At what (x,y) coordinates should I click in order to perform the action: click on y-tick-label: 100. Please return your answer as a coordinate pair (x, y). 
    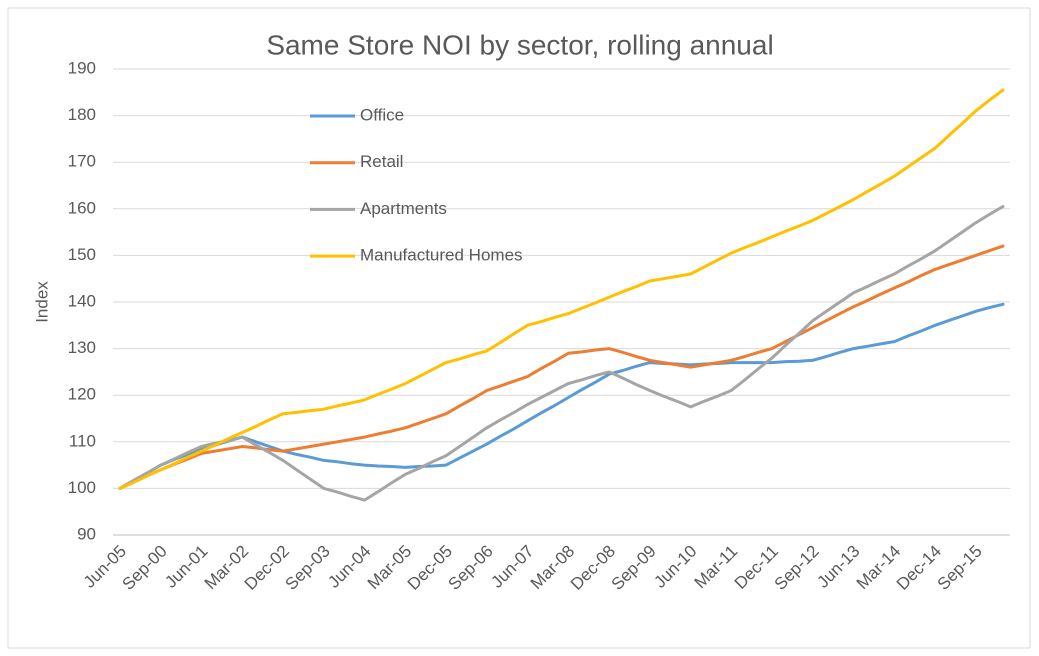
    Looking at the image, I should click on (82, 487).